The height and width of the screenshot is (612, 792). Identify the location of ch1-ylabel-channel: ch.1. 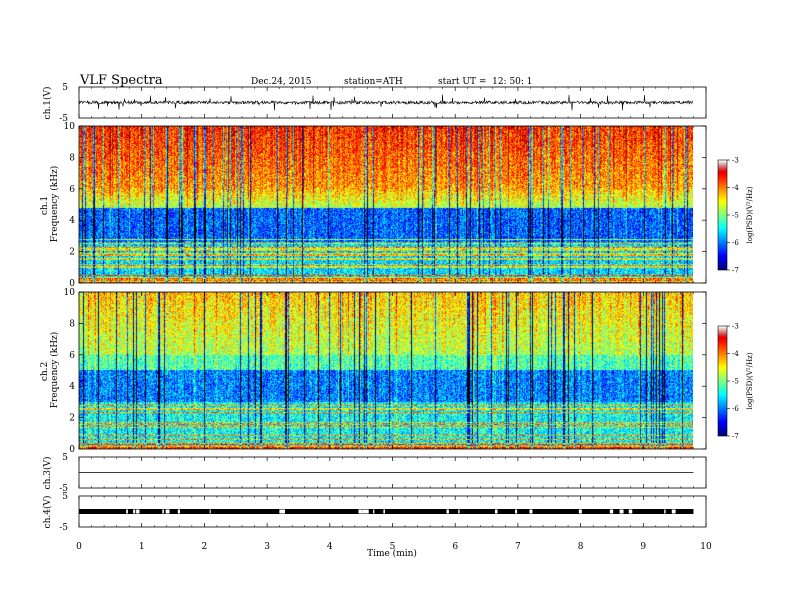
(45, 205).